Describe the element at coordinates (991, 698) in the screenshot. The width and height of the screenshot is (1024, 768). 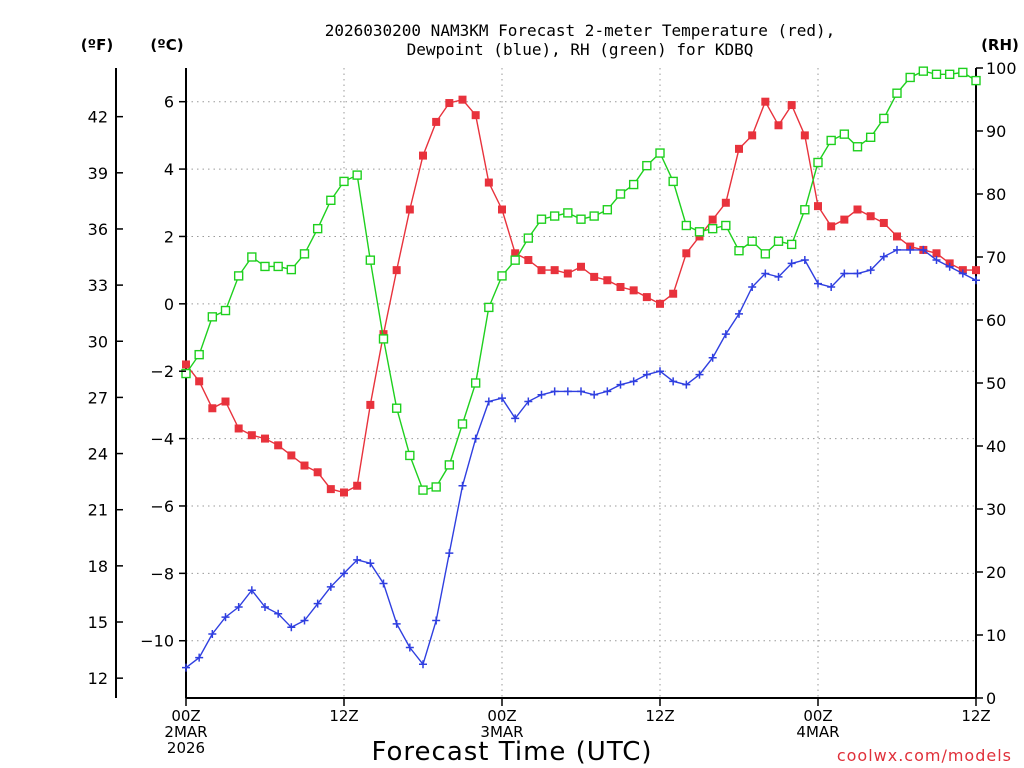
I see `rh-tick-label: 0` at that location.